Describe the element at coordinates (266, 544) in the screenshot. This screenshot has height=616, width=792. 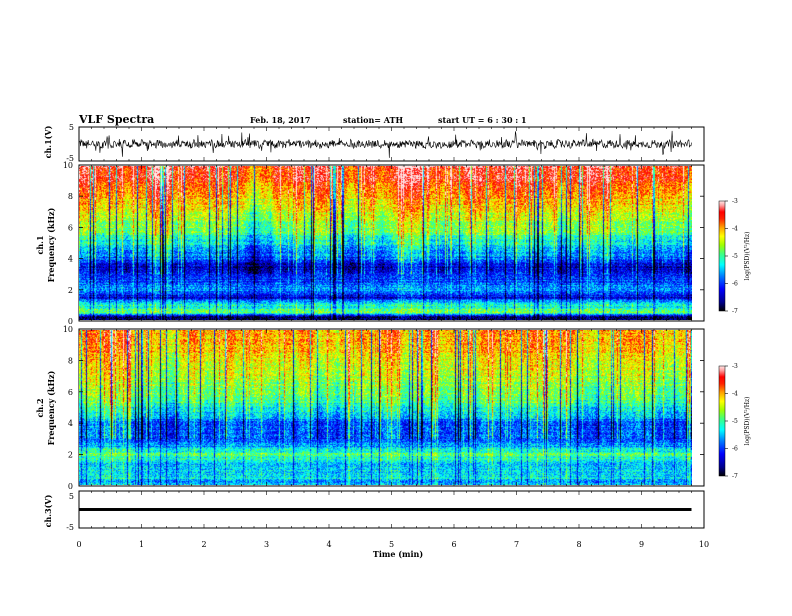
I see `x-tick-label: 3` at that location.